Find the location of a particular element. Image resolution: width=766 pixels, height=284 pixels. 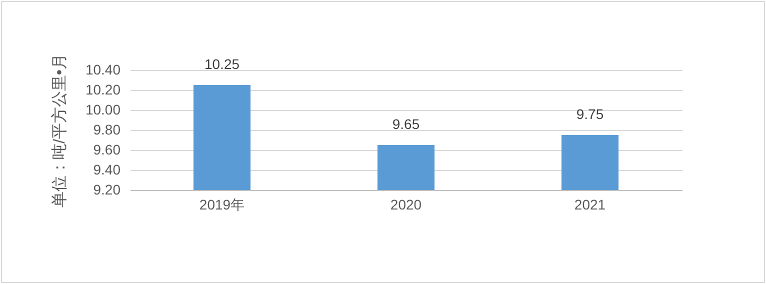

y-tick-label: 10.00 is located at coordinates (103, 110).